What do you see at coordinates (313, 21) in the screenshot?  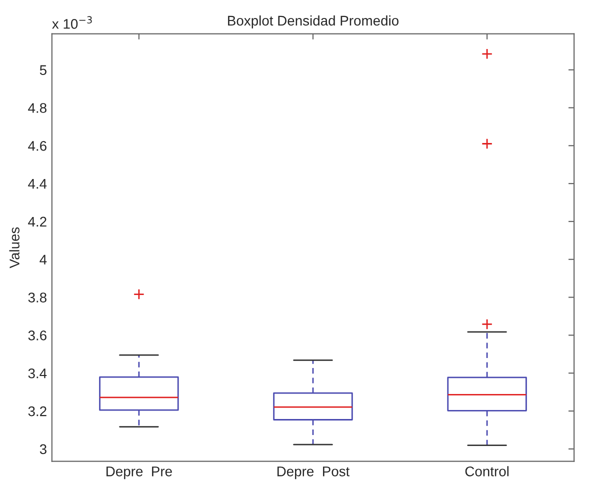 I see `chart-title: Boxplot Densidad Promedio` at bounding box center [313, 21].